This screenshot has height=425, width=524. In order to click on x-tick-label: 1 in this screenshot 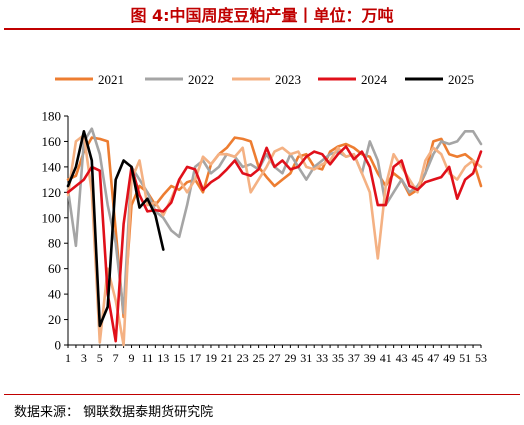, I will do `click(68, 358)`.